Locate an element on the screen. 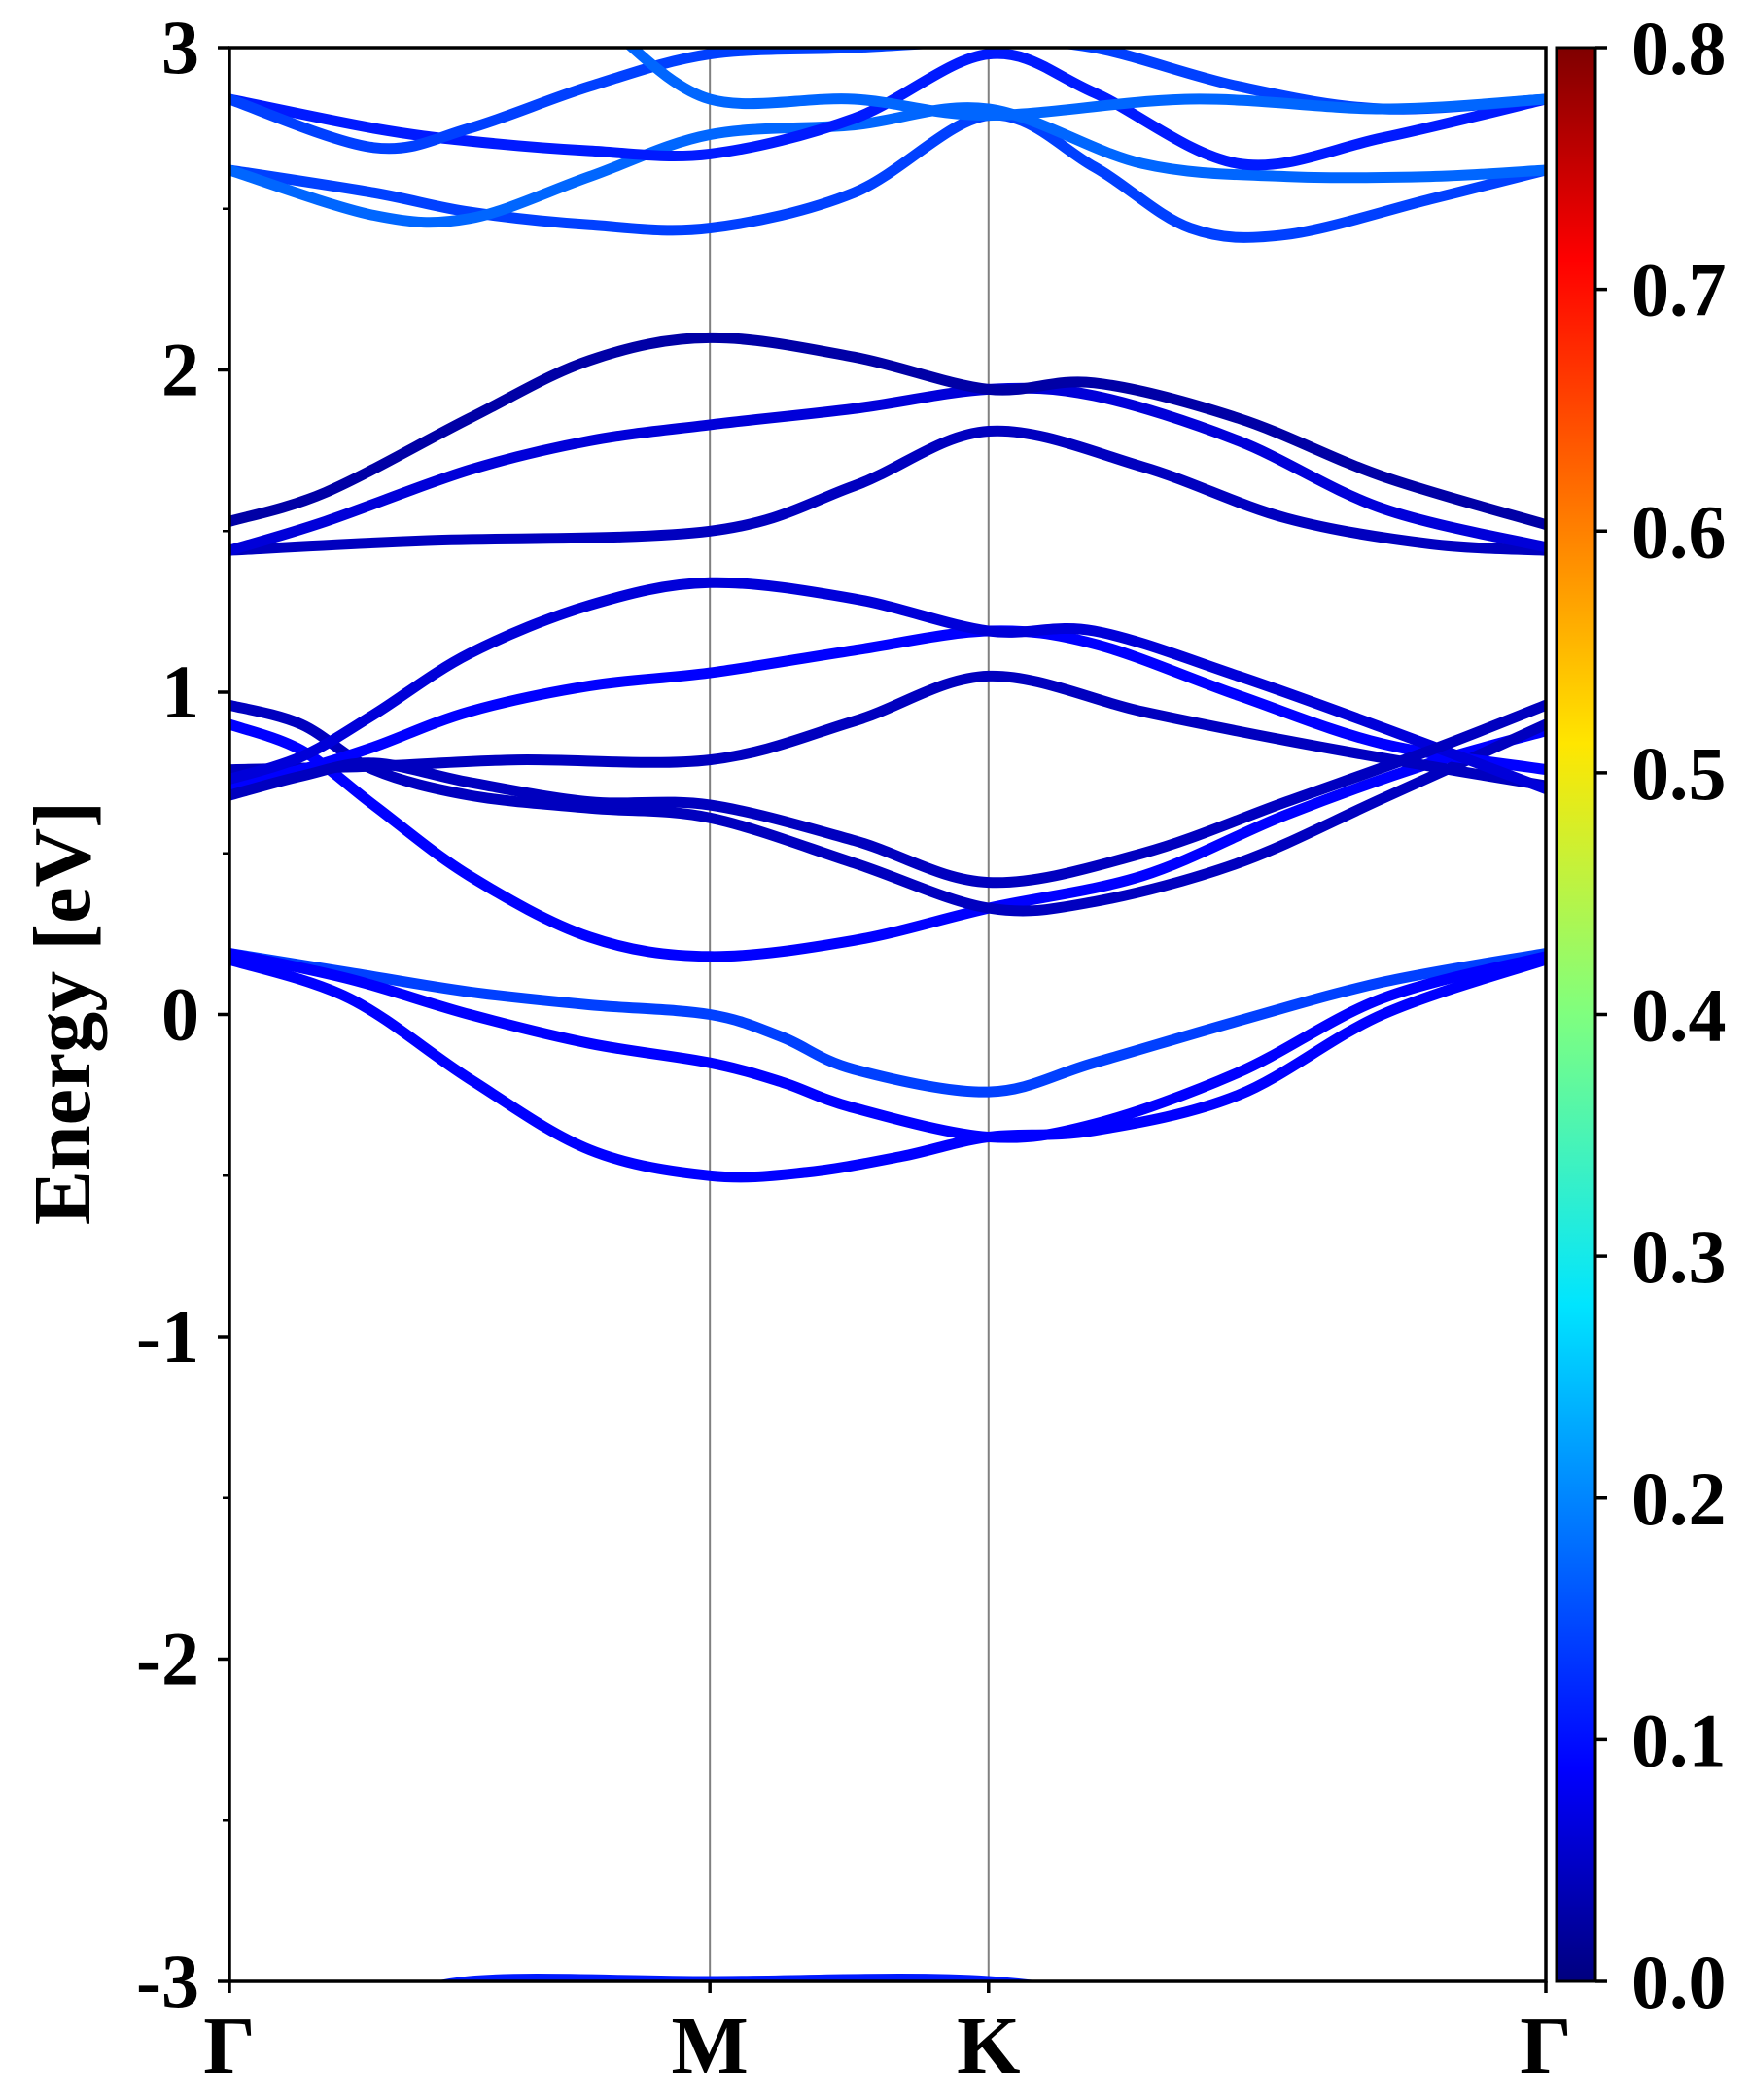 This screenshot has width=1750, height=2100. colorbar-tick-label: 0.7 is located at coordinates (1679, 290).